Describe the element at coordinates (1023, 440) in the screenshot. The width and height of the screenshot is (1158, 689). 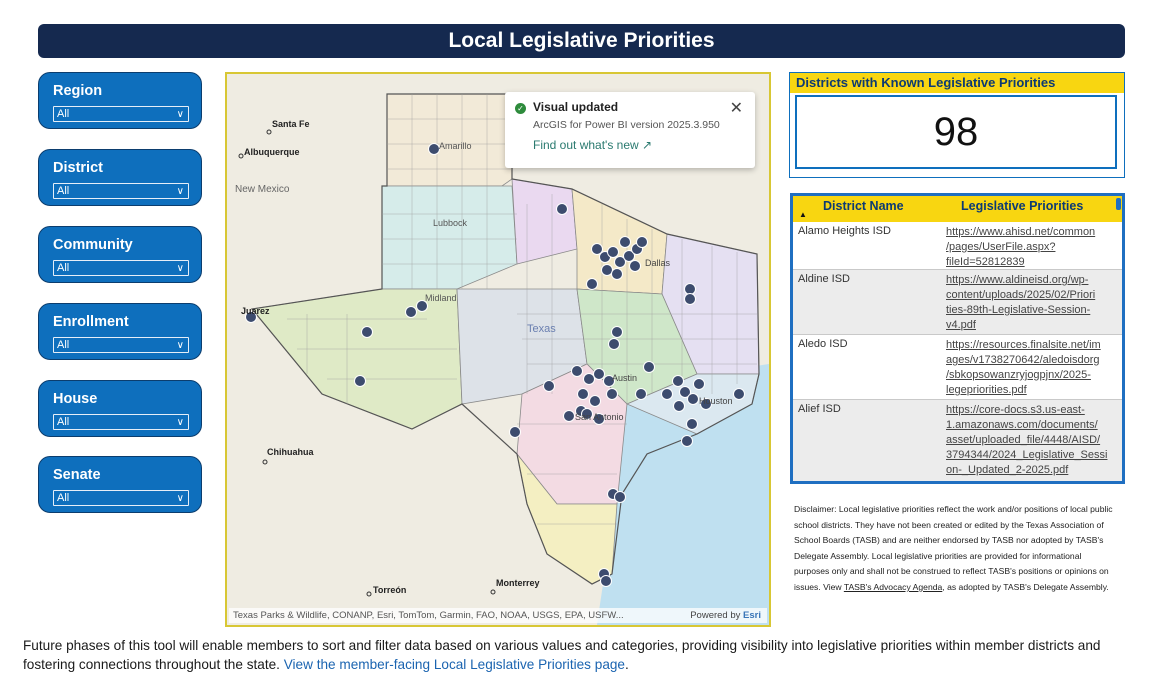
I see `link-line: asset/uploaded_file/4448/AISD/` at that location.